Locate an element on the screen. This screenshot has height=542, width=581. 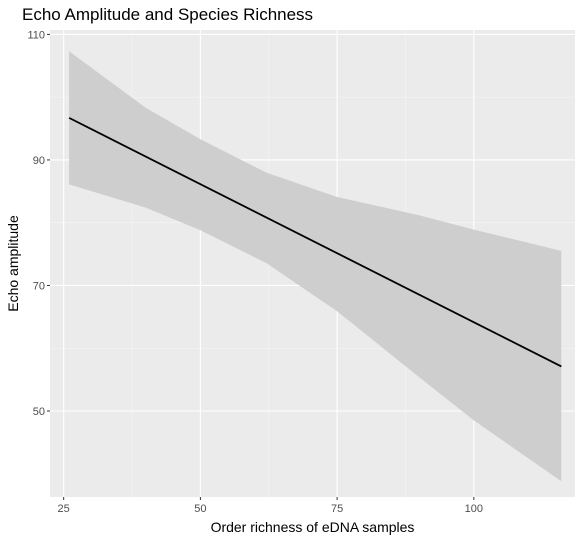
chart-title: Echo Amplitude and Species Richness is located at coordinates (168, 14).